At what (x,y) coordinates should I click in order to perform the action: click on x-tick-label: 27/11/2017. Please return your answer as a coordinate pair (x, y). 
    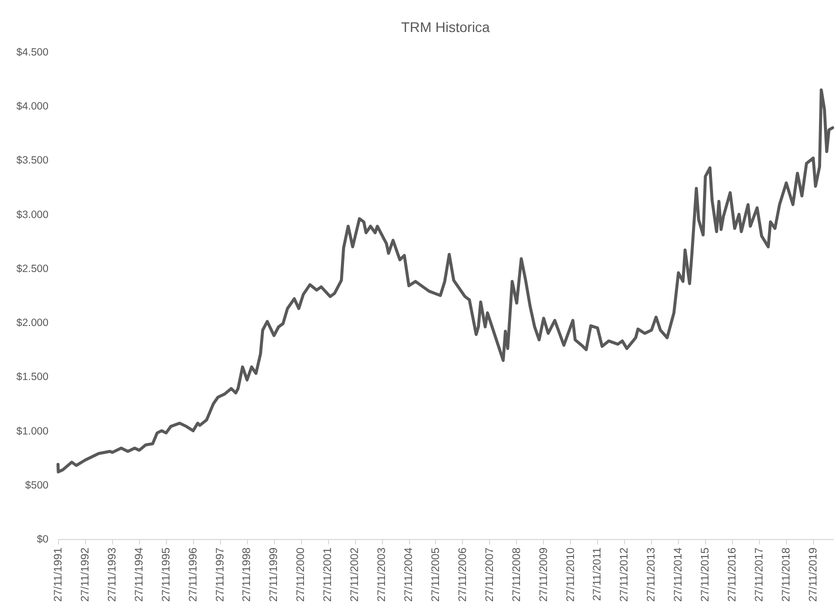
    Looking at the image, I should click on (760, 575).